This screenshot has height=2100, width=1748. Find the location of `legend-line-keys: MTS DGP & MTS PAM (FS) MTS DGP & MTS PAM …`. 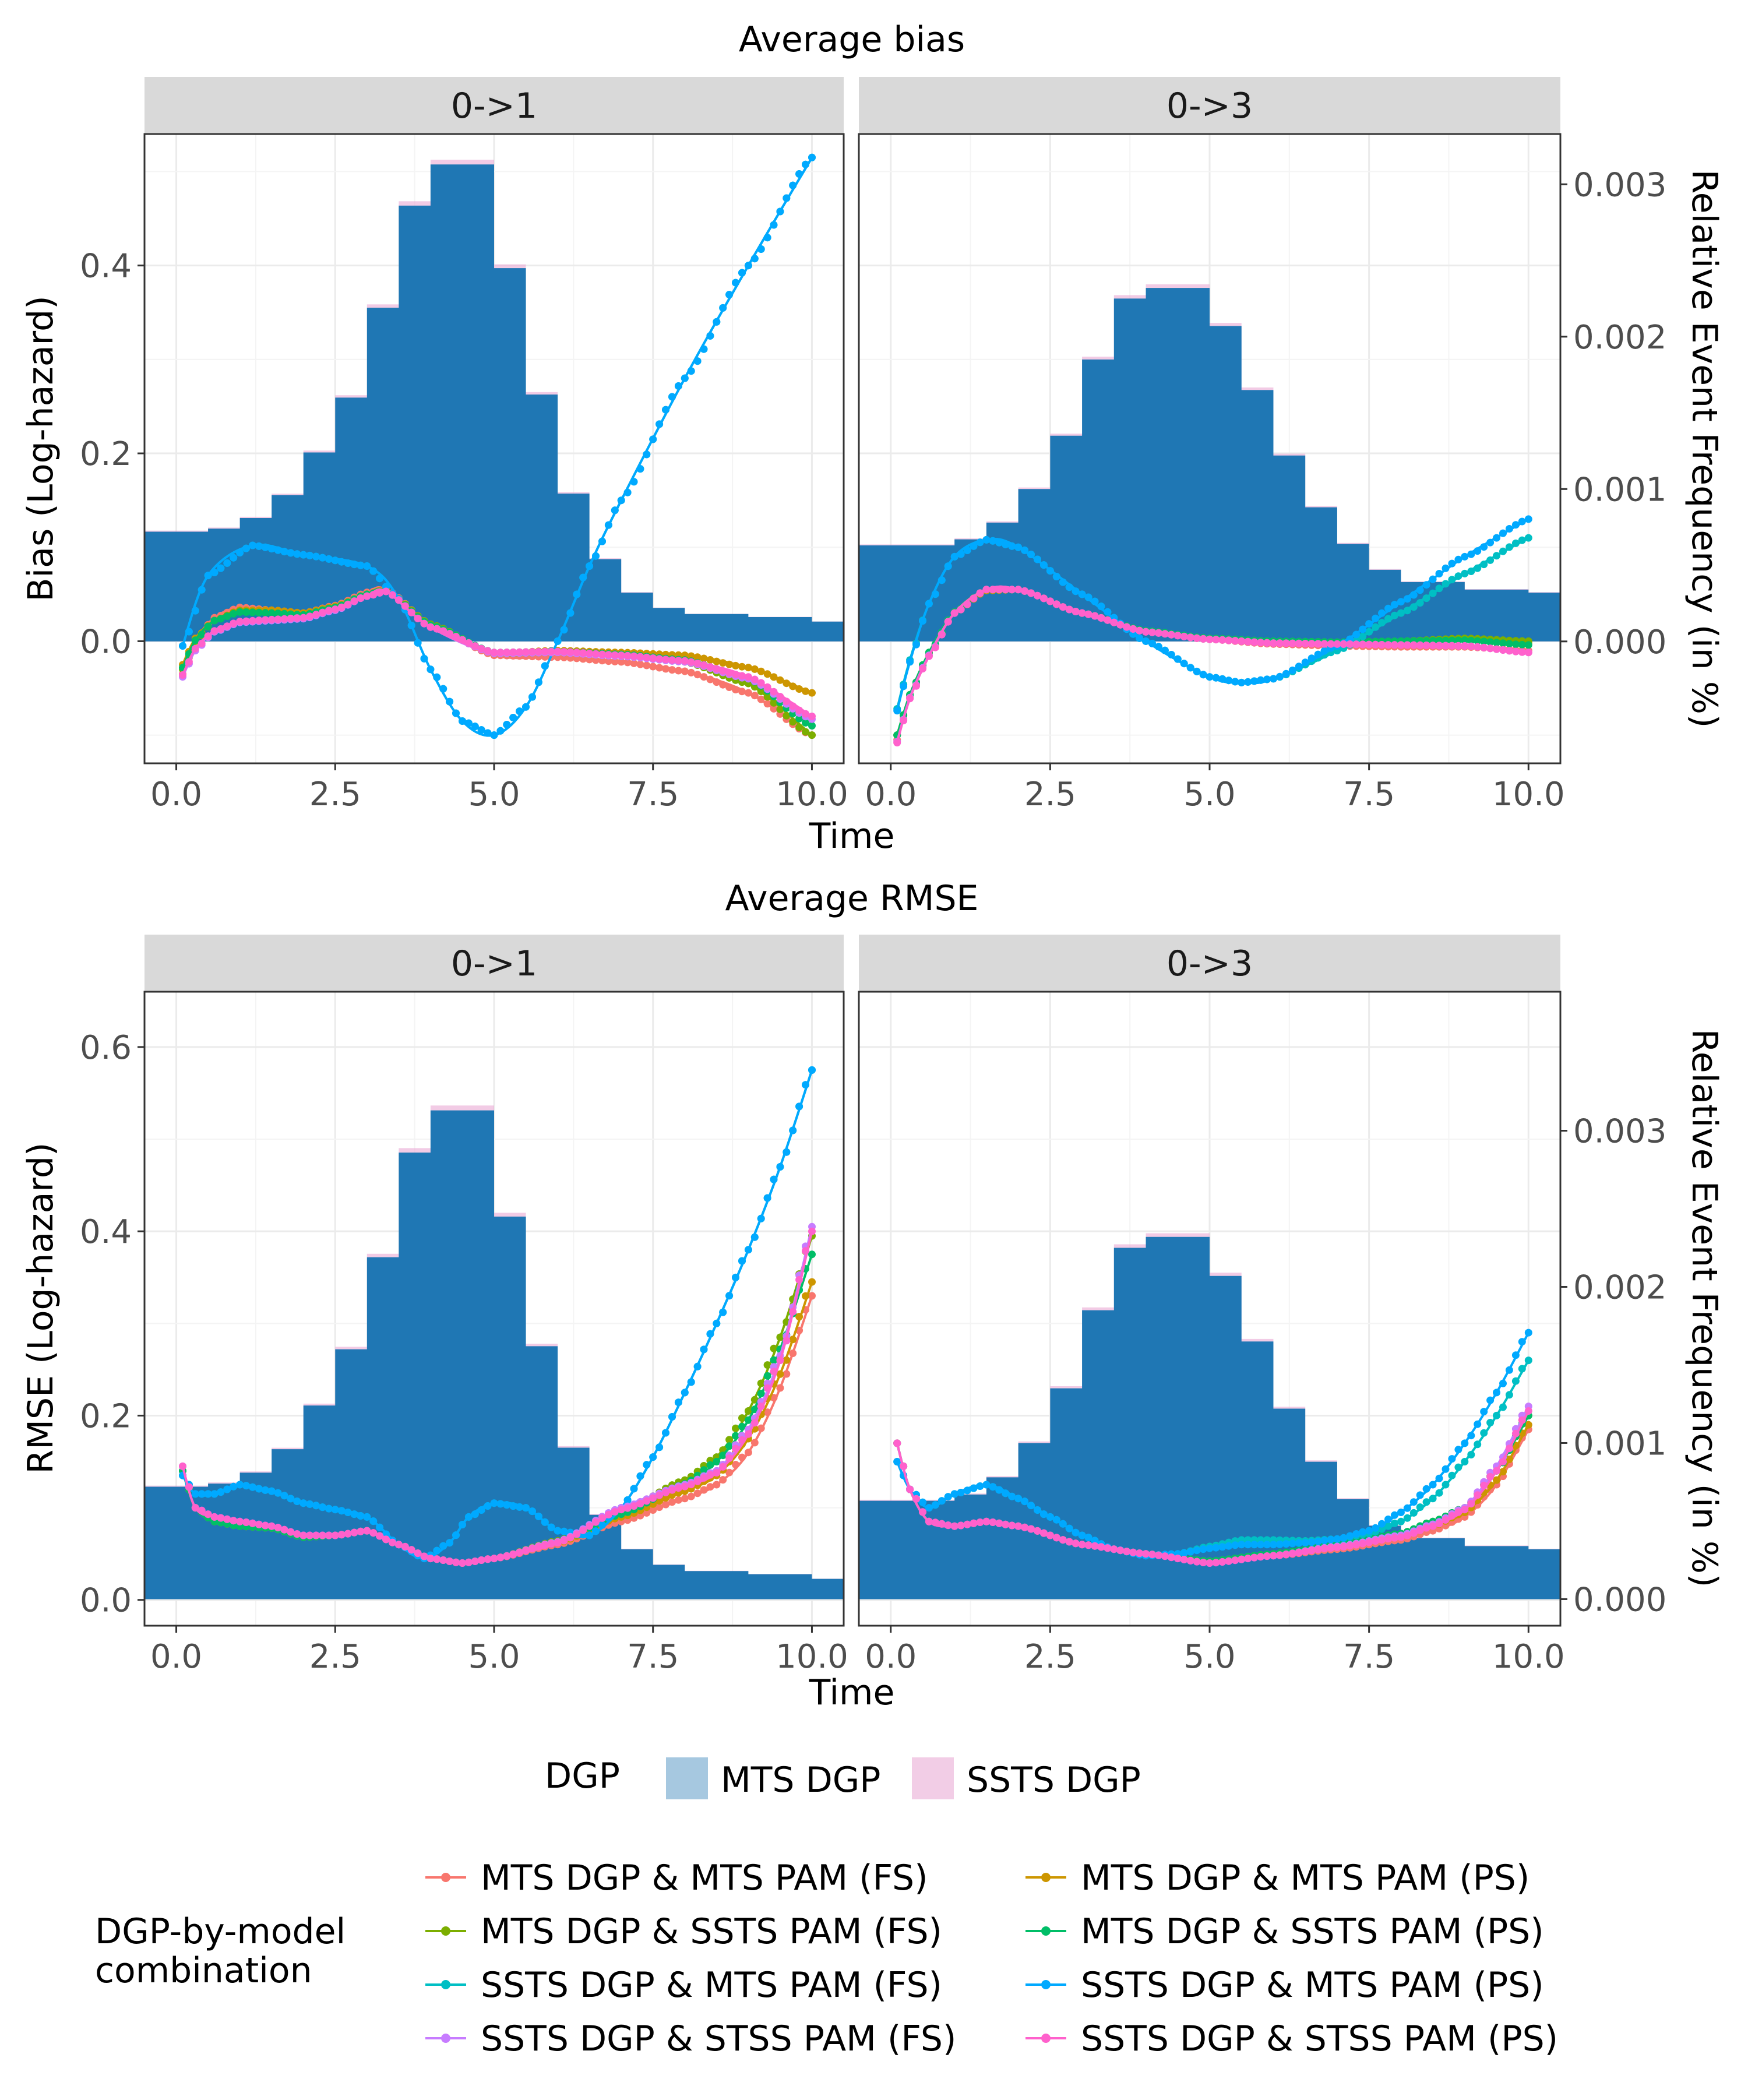

legend-line-keys: MTS DGP & MTS PAM (FS) MTS DGP & MTS PAM … is located at coordinates (991, 1958).